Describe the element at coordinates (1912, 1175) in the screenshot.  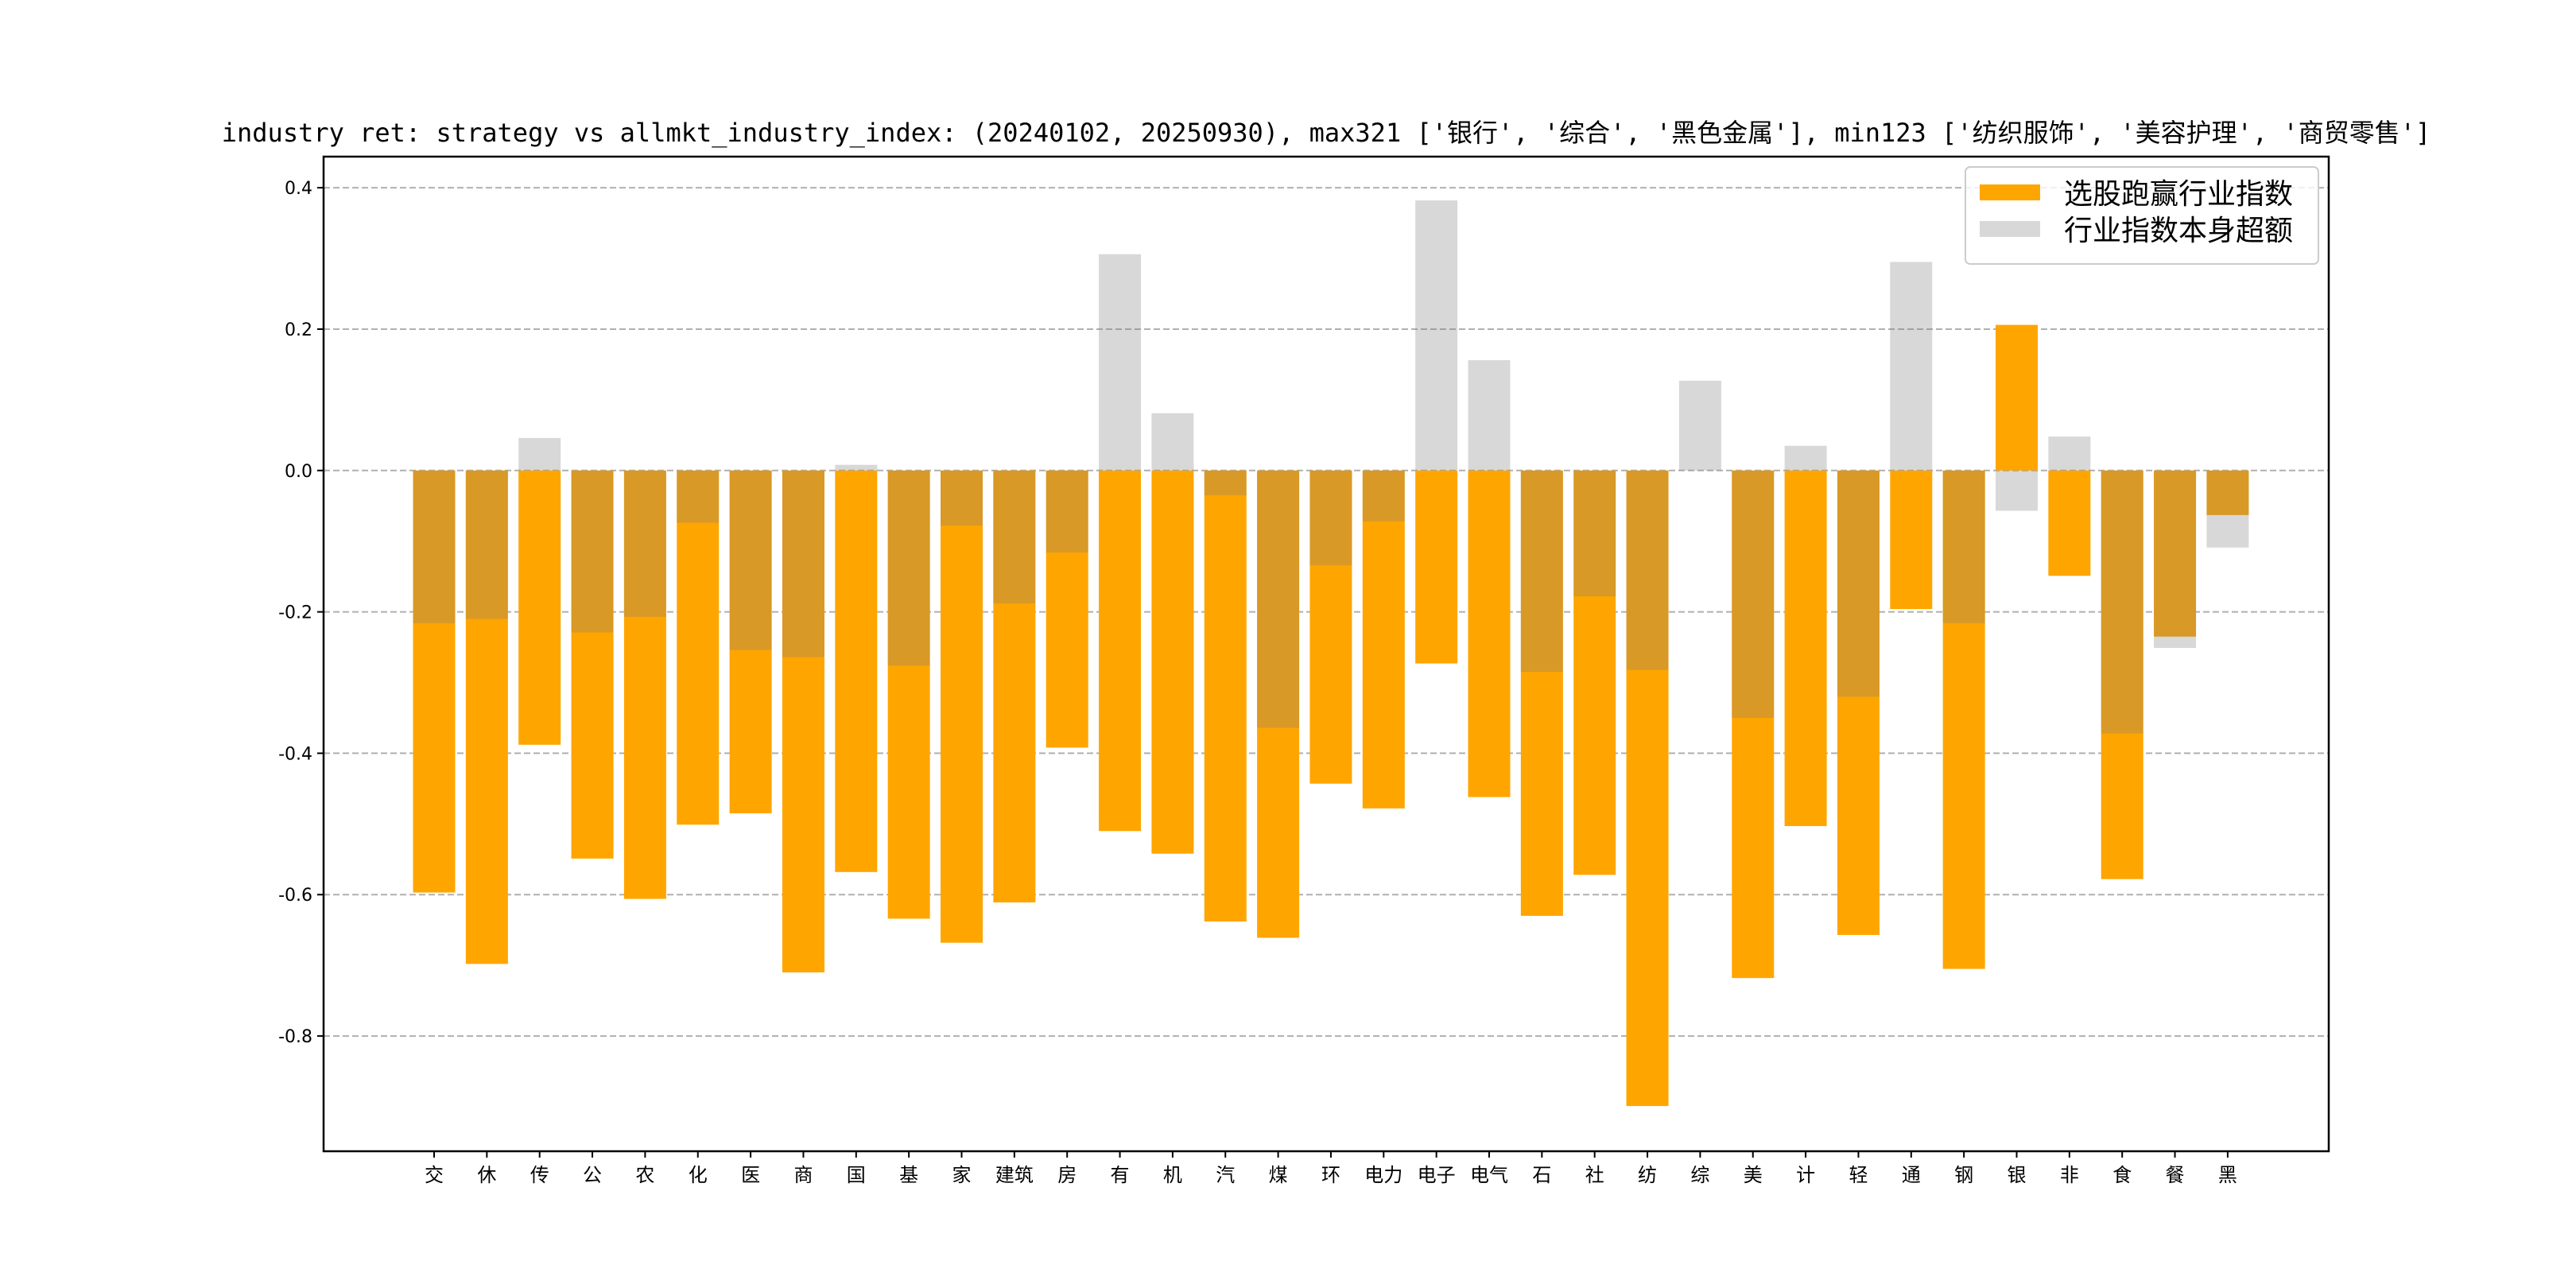
I see `x-tick-label: 通` at that location.